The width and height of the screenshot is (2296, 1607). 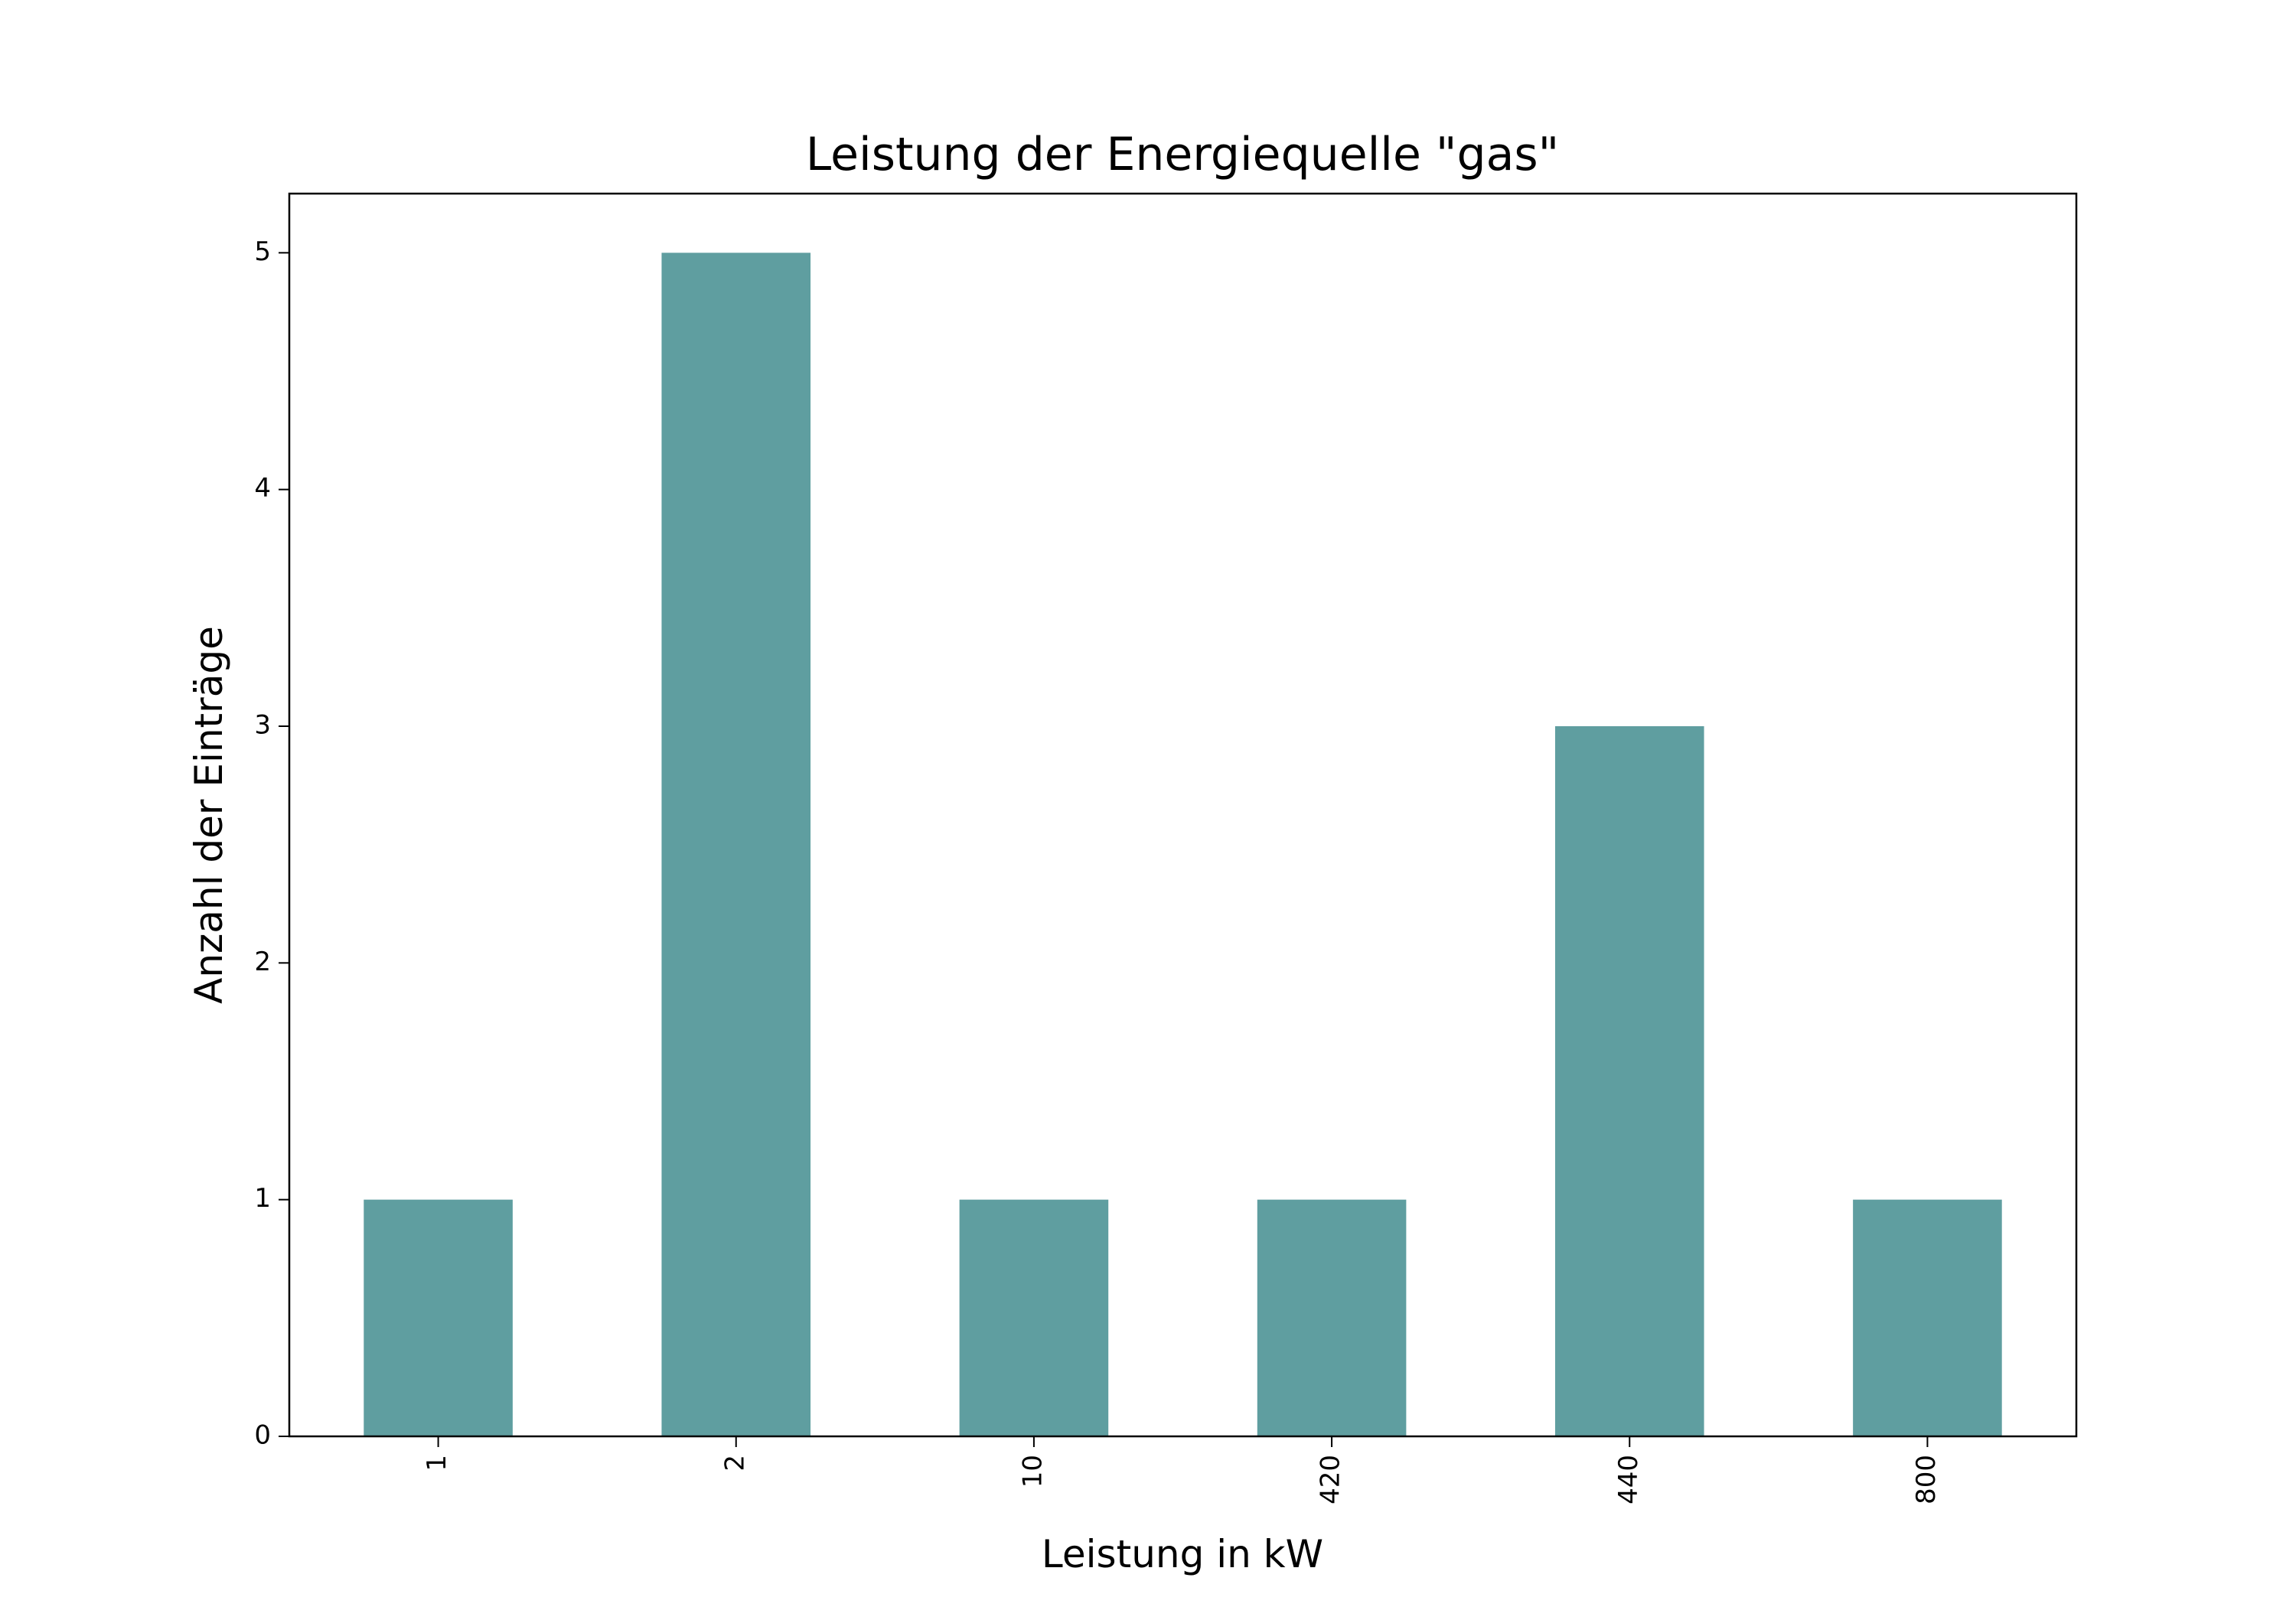 I want to click on chart-title: Leistung der Energiequelle "gas", so click(x=1183, y=154).